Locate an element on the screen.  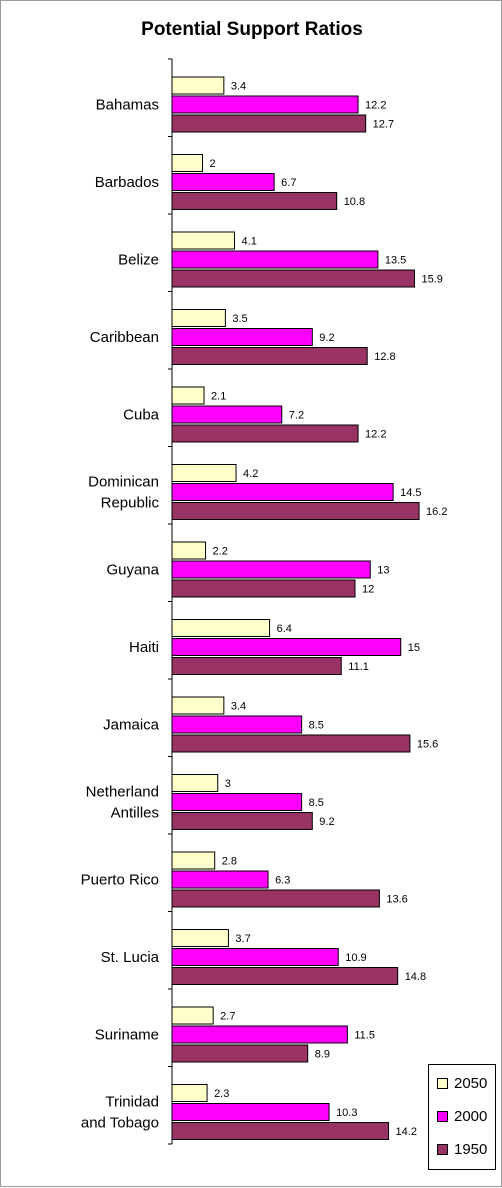
bar-belize-2050 is located at coordinates (203, 240).